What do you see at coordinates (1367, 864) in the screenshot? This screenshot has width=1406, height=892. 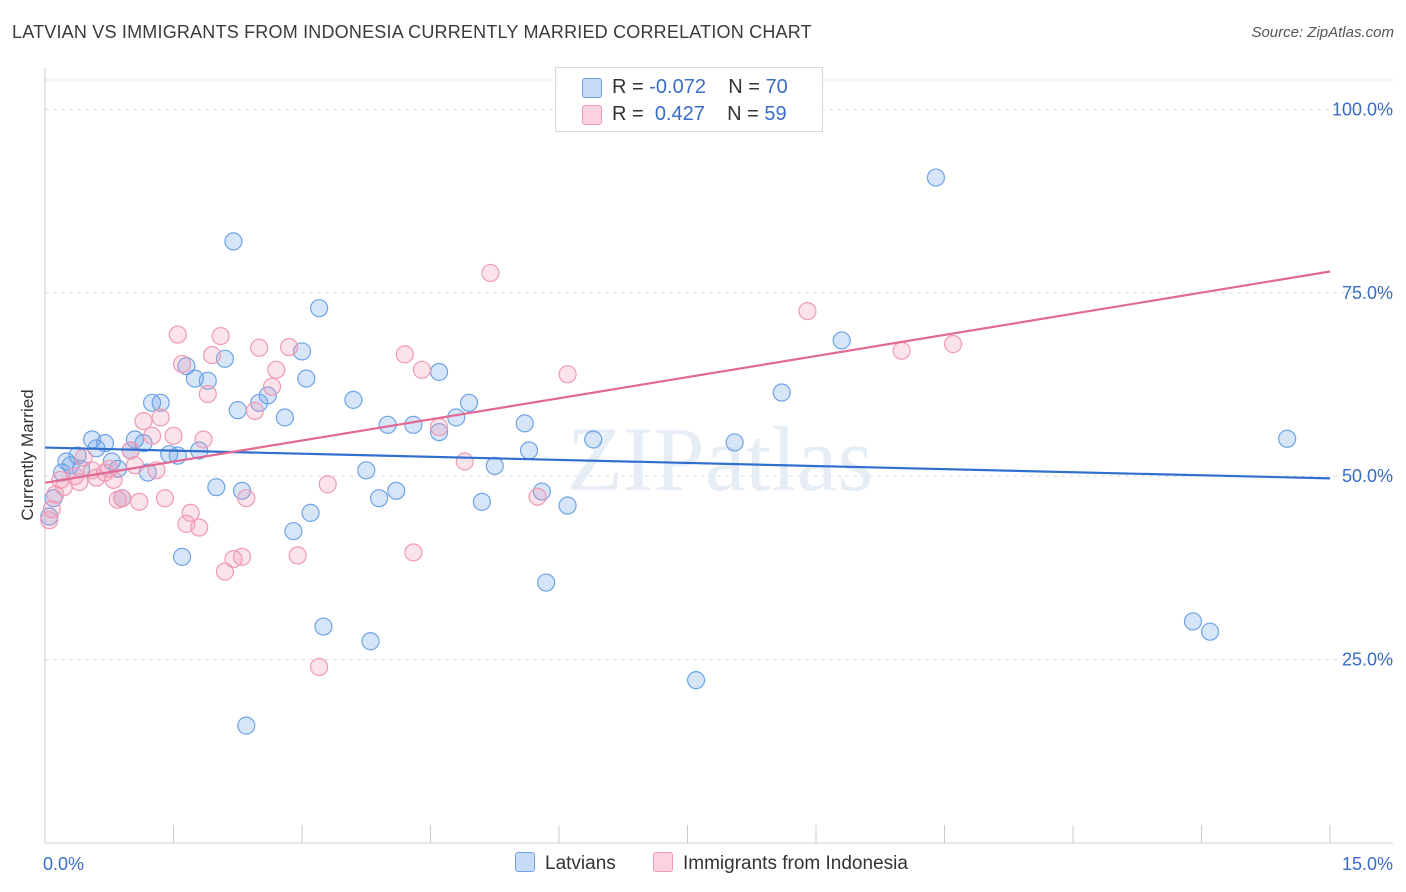 I see `x-tick-label-right: 15.0%` at bounding box center [1367, 864].